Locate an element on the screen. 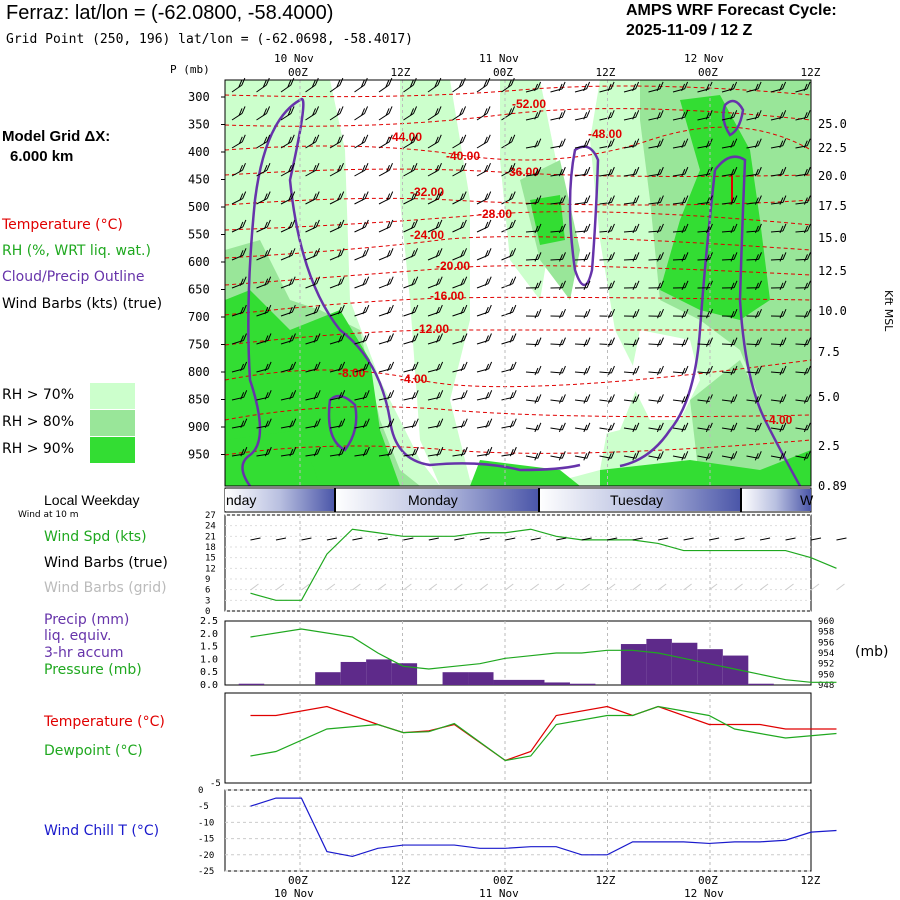 This screenshot has height=900, width=900. p-label: P (mb) is located at coordinates (190, 69).